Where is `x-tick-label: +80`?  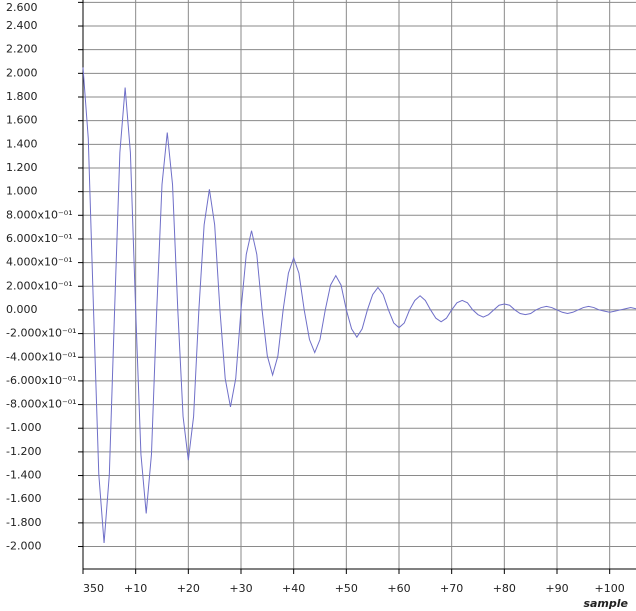 x-tick-label: +80 is located at coordinates (504, 588).